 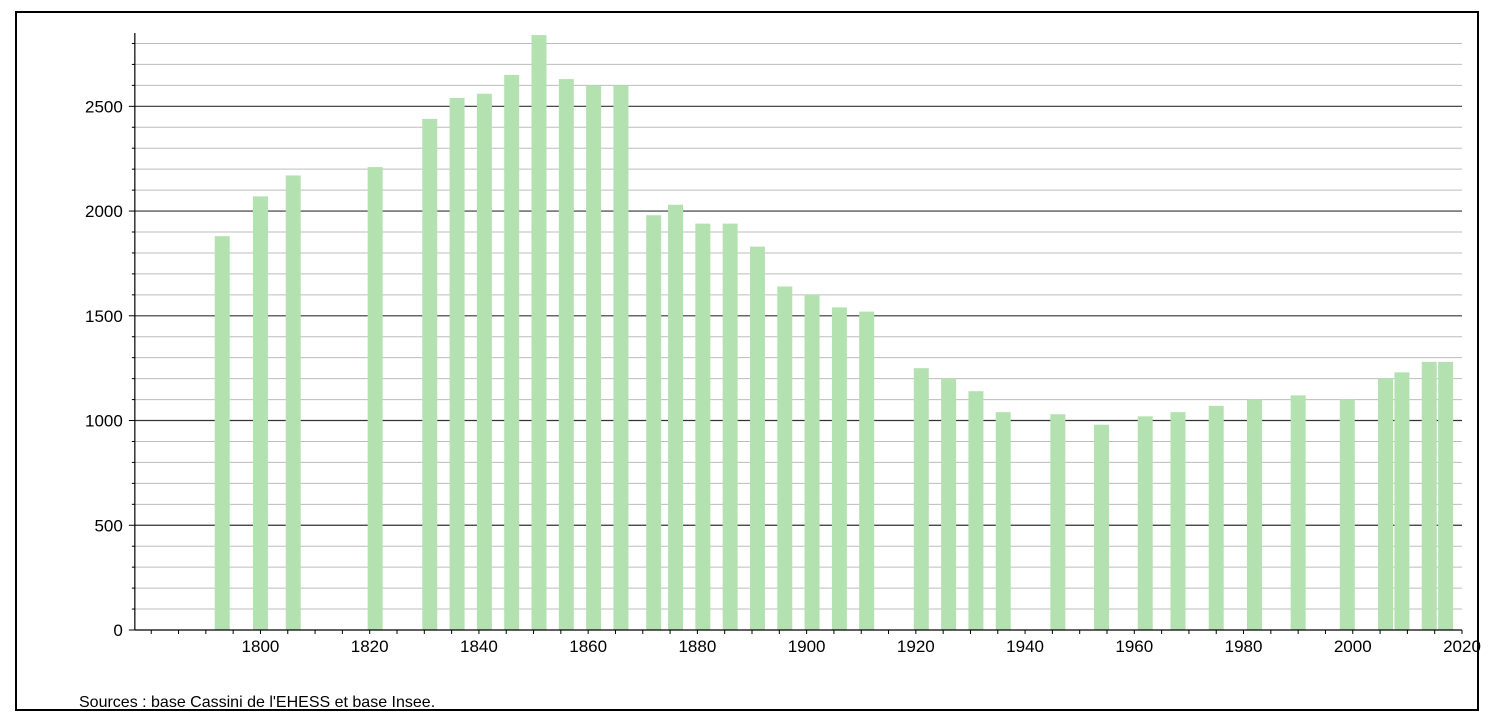 I want to click on x-tick-label: 1900, so click(x=807, y=646).